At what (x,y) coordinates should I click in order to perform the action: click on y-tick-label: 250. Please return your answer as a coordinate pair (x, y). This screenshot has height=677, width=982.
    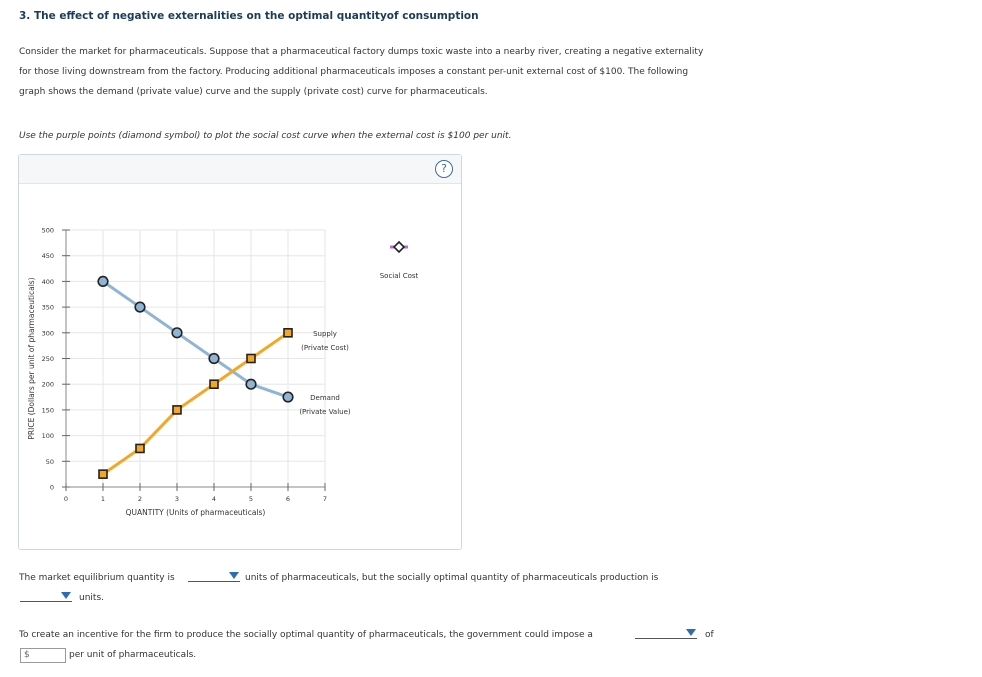
    Looking at the image, I should click on (48, 359).